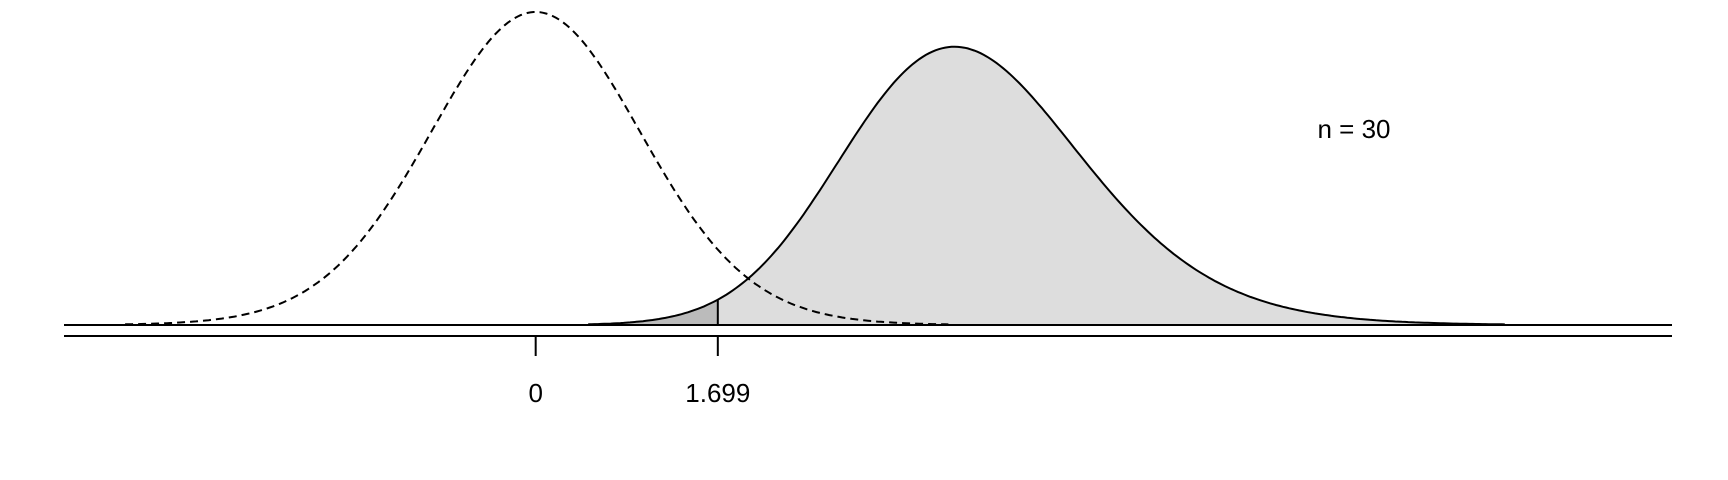 This screenshot has width=1728, height=480. Describe the element at coordinates (391, 312) in the screenshot. I see `beta-region` at that location.